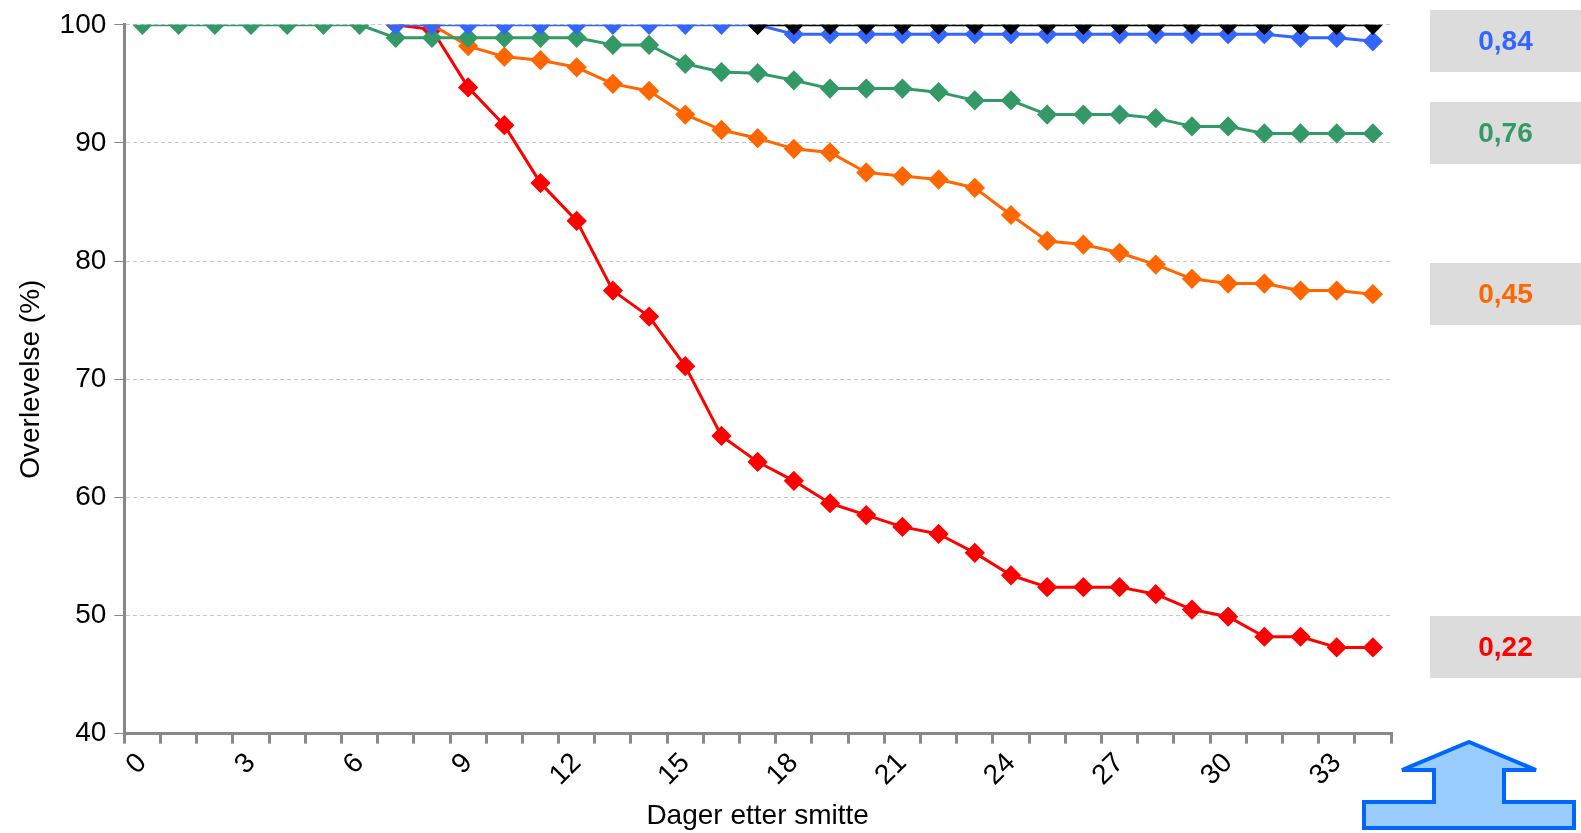 Image resolution: width=1581 pixels, height=833 pixels. Describe the element at coordinates (1505, 294) in the screenshot. I see `text: 0,45` at that location.